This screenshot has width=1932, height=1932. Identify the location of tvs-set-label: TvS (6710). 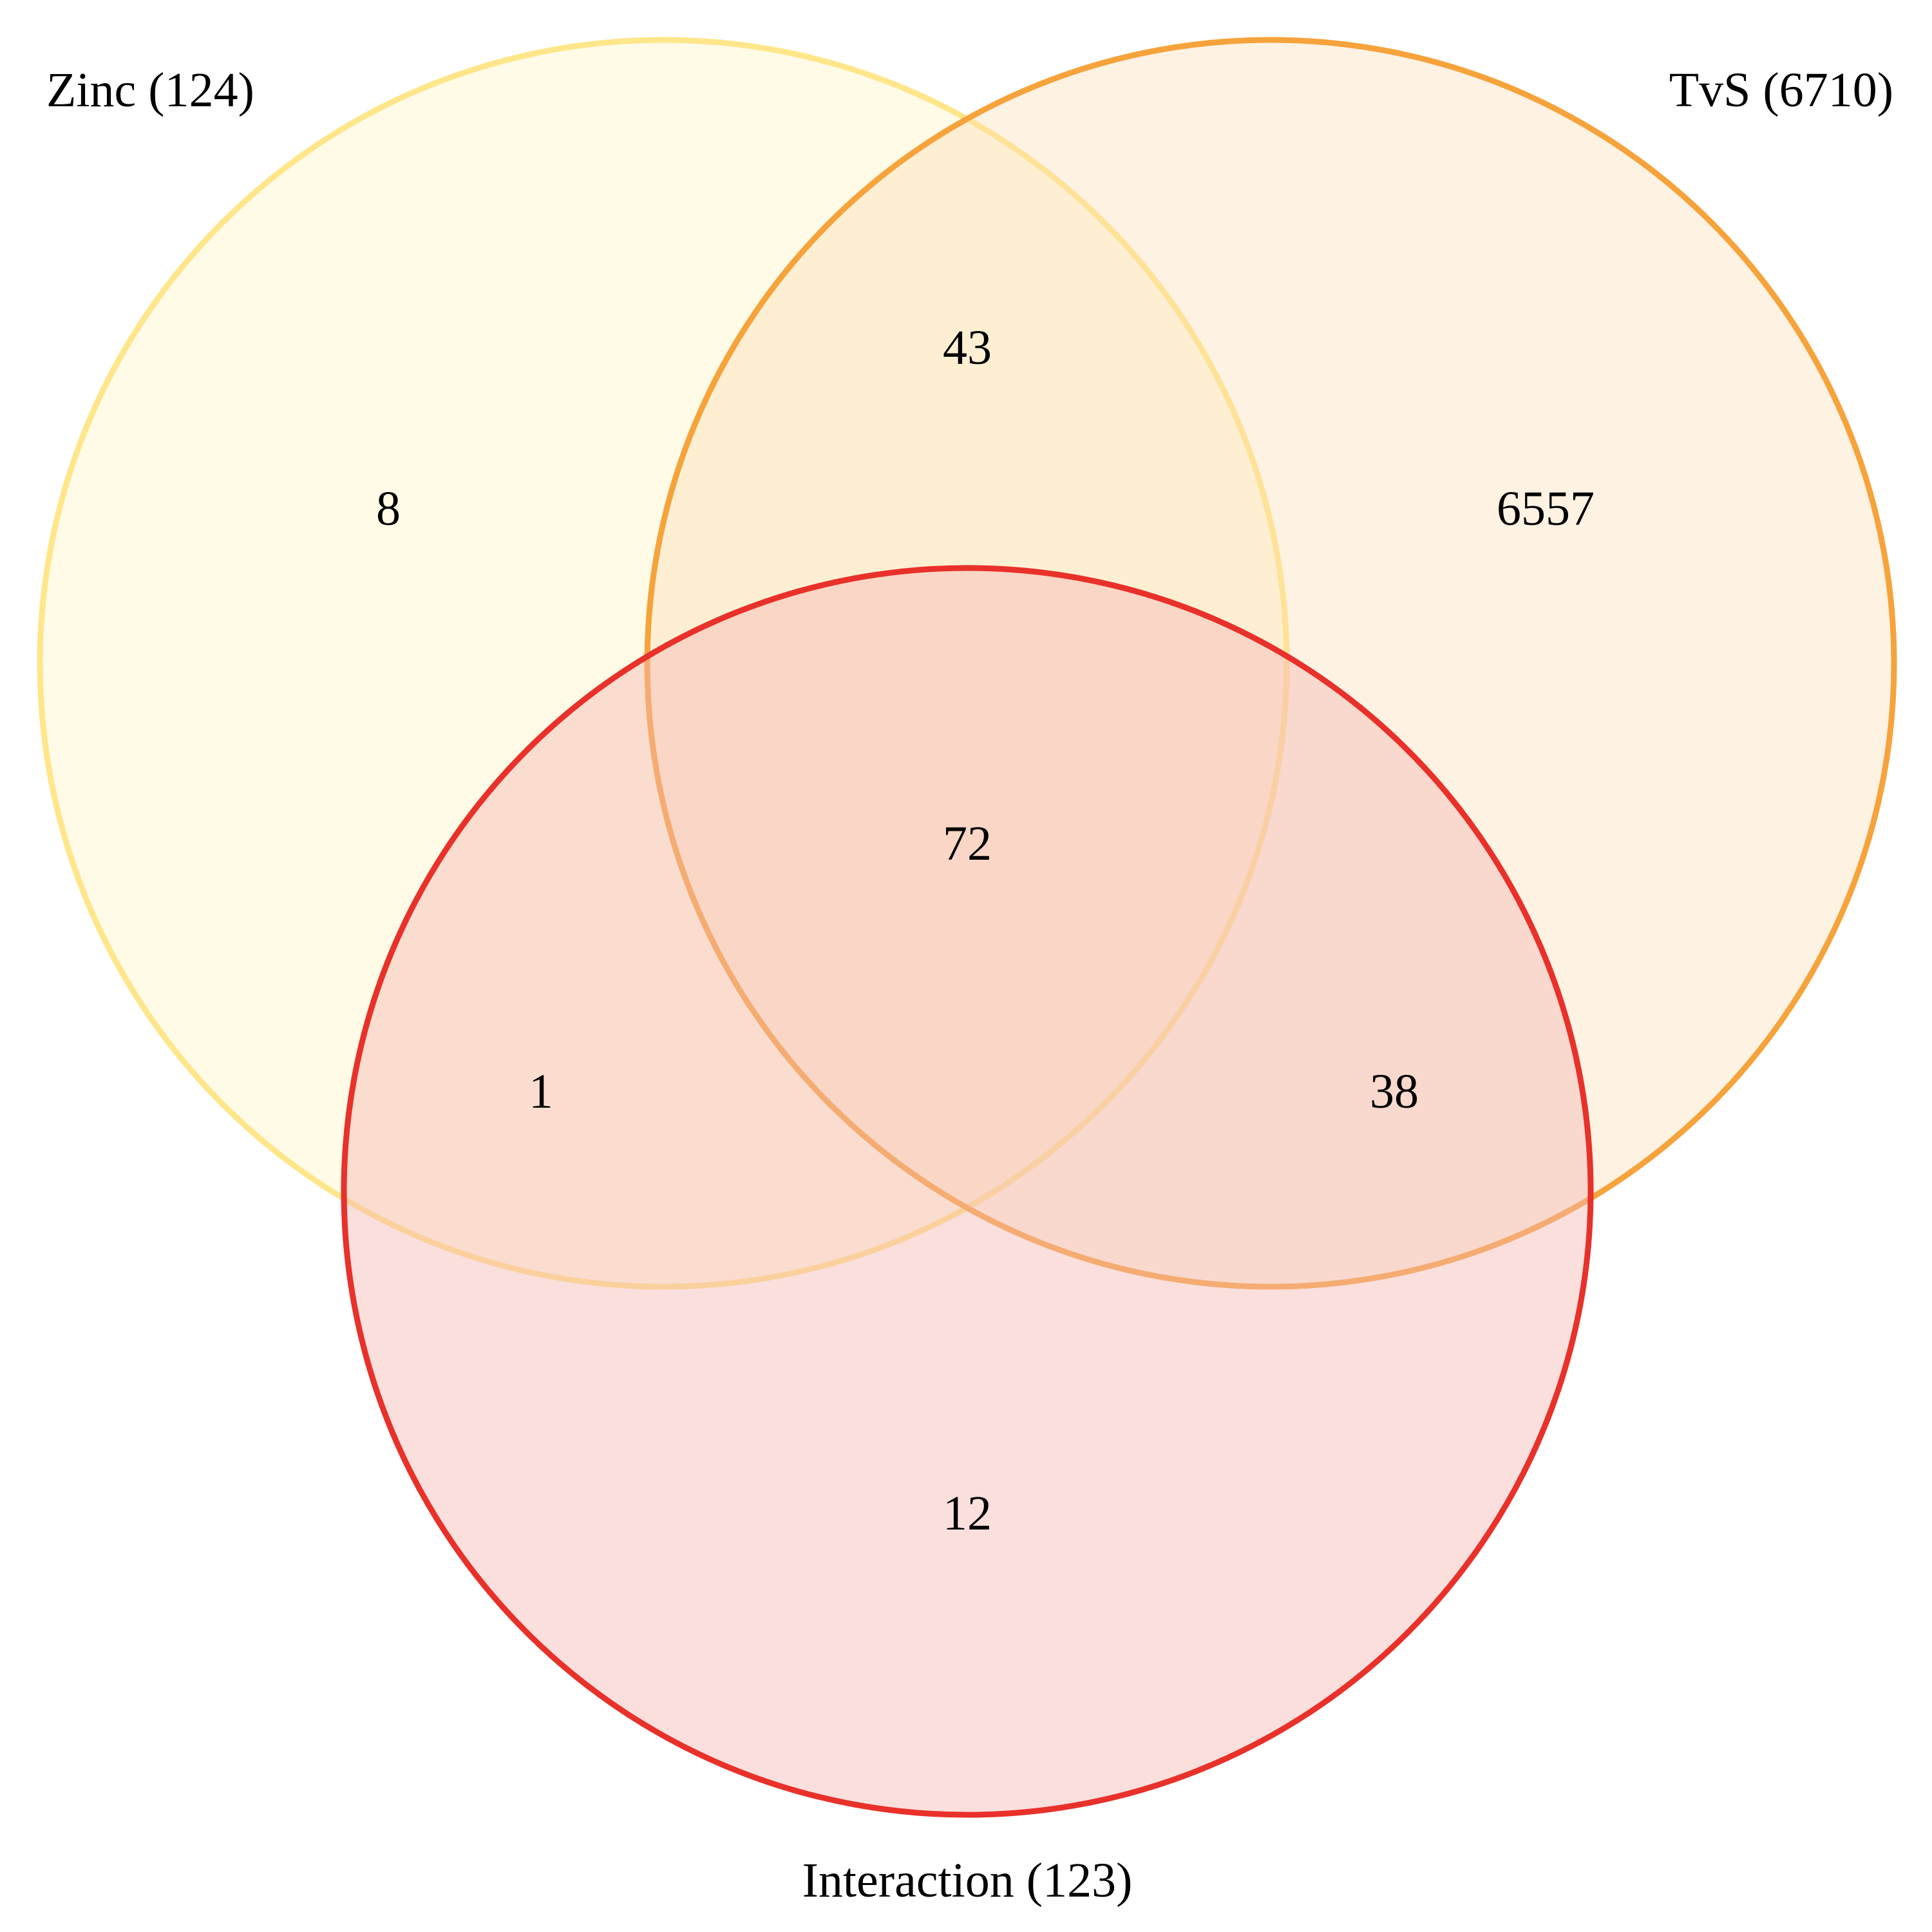
(1781, 90).